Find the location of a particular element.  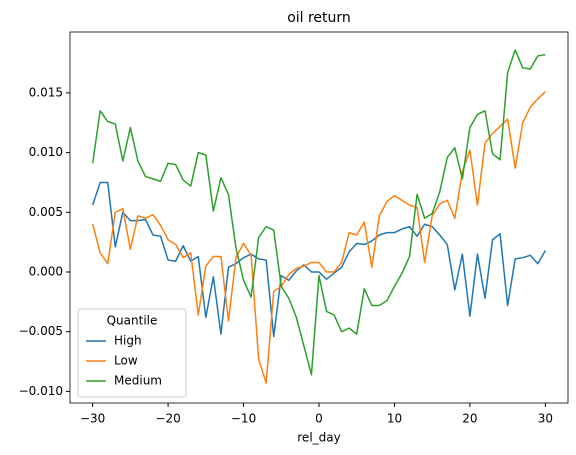

x-tick-label: −10 is located at coordinates (243, 419).